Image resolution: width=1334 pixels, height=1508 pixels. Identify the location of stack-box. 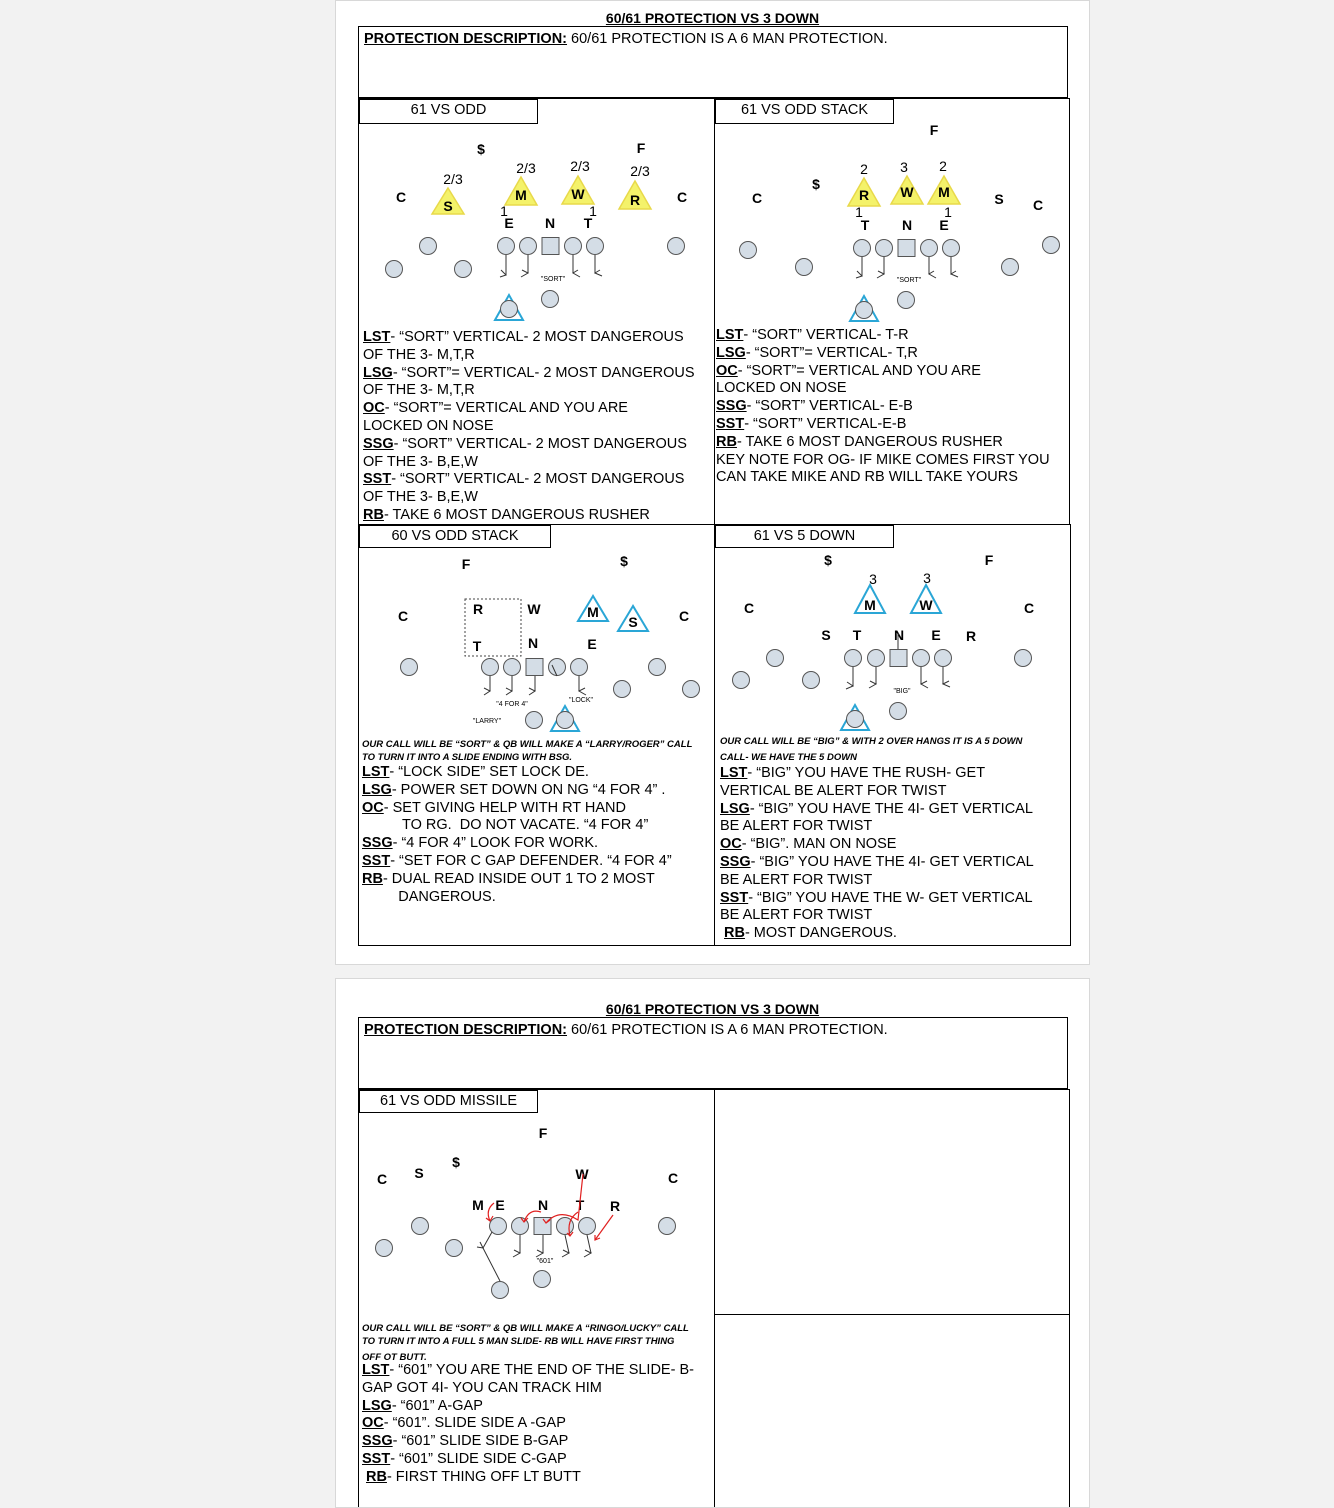
(493, 627).